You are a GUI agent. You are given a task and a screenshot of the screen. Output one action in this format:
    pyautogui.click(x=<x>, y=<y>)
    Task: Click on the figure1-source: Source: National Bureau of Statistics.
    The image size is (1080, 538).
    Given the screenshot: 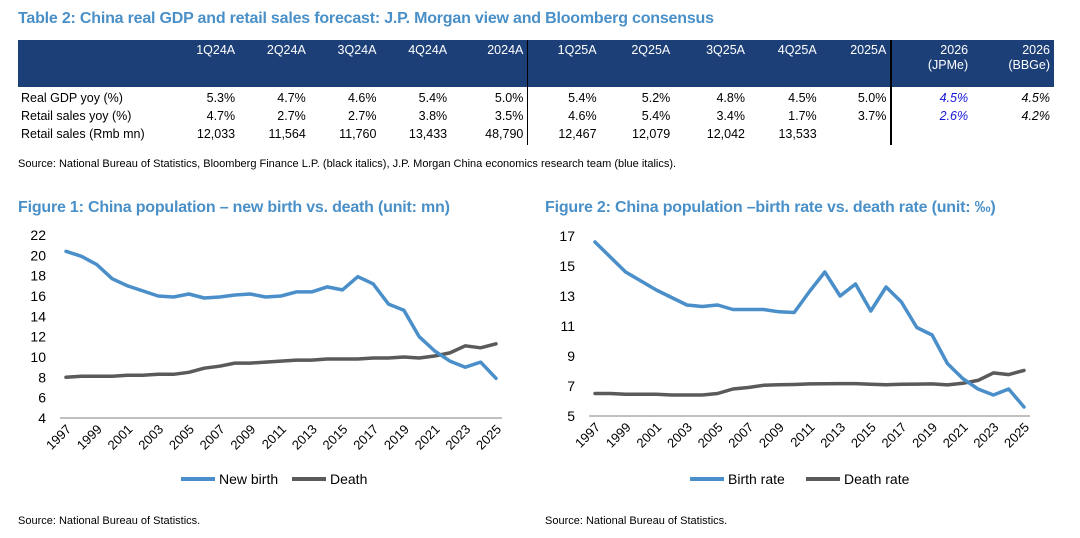 What is the action you would take?
    pyautogui.click(x=109, y=521)
    